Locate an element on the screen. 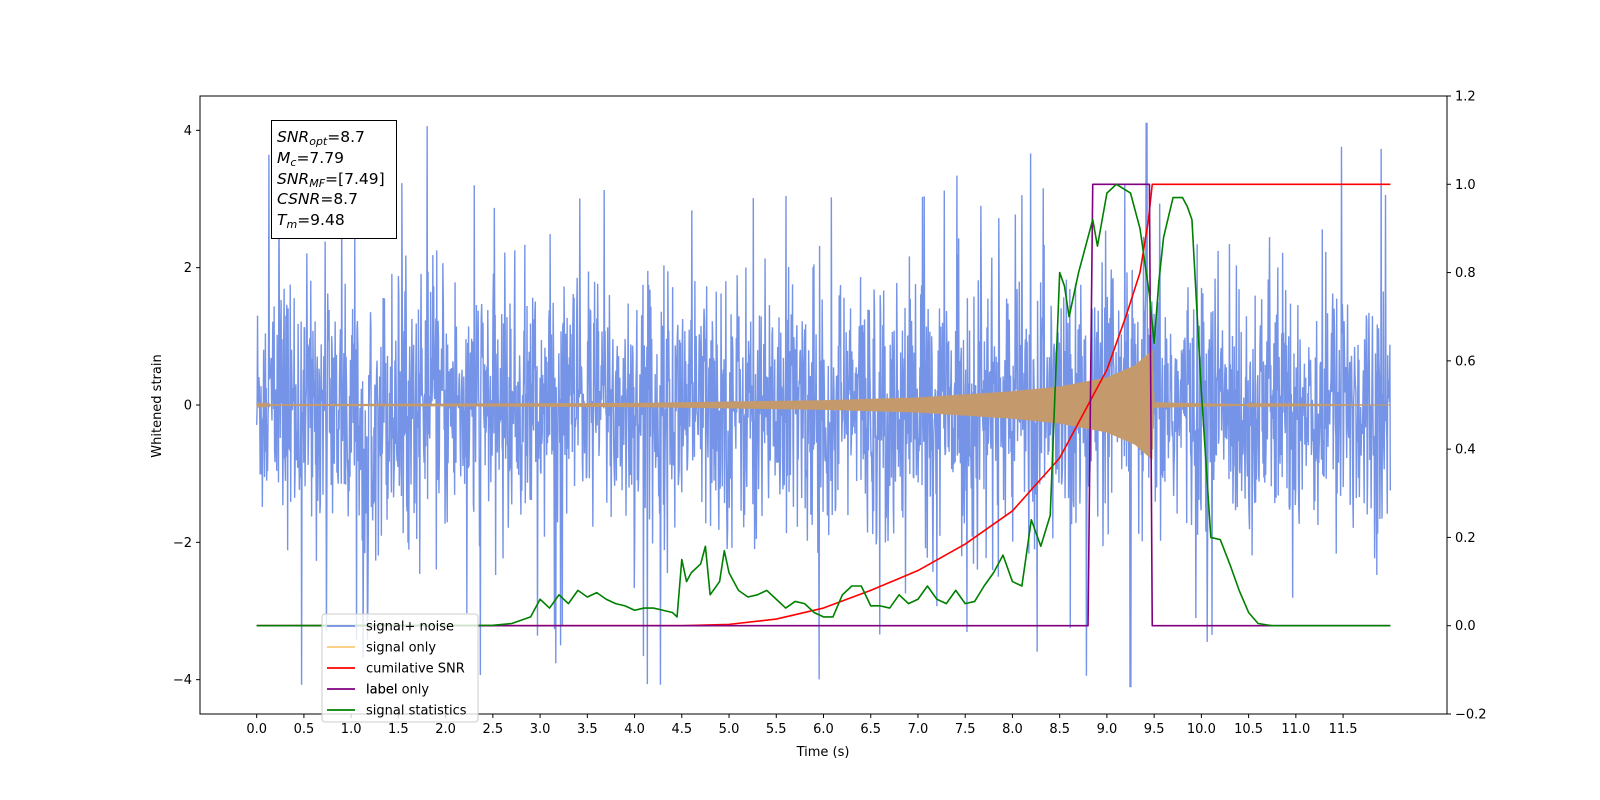 This screenshot has height=800, width=1600. snr-opt-row: SNRopt=8.7 is located at coordinates (321, 138).